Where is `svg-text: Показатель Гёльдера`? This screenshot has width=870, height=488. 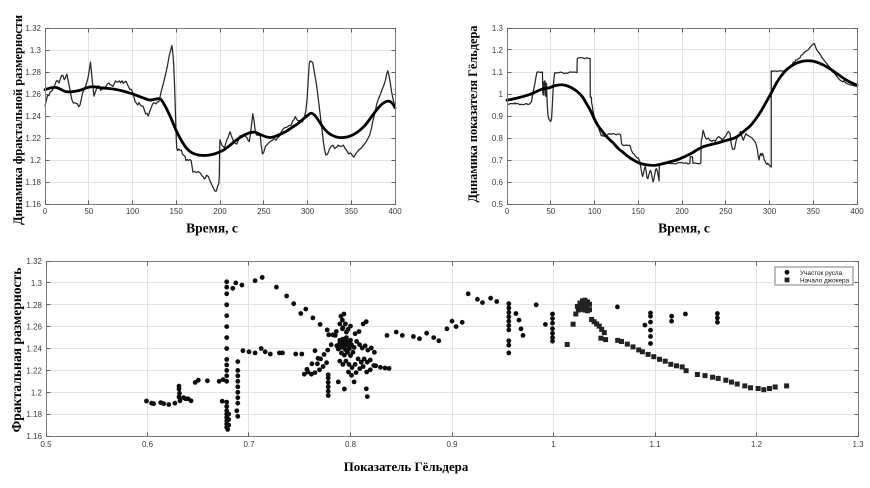
svg-text: Показатель Гёльдера is located at coordinates (406, 467).